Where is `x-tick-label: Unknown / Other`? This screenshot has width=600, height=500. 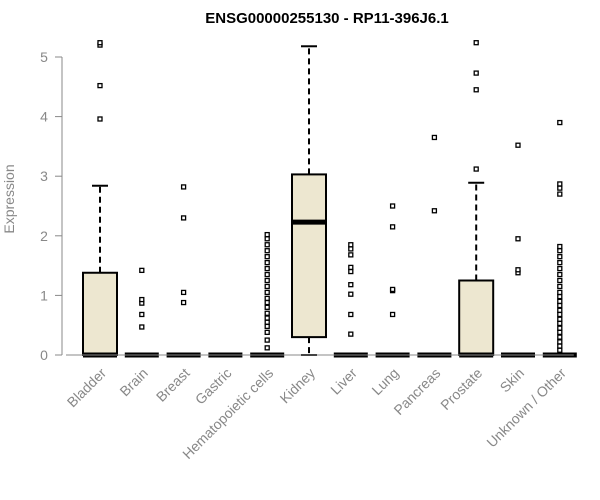 x-tick-label: Unknown / Other is located at coordinates (526, 408).